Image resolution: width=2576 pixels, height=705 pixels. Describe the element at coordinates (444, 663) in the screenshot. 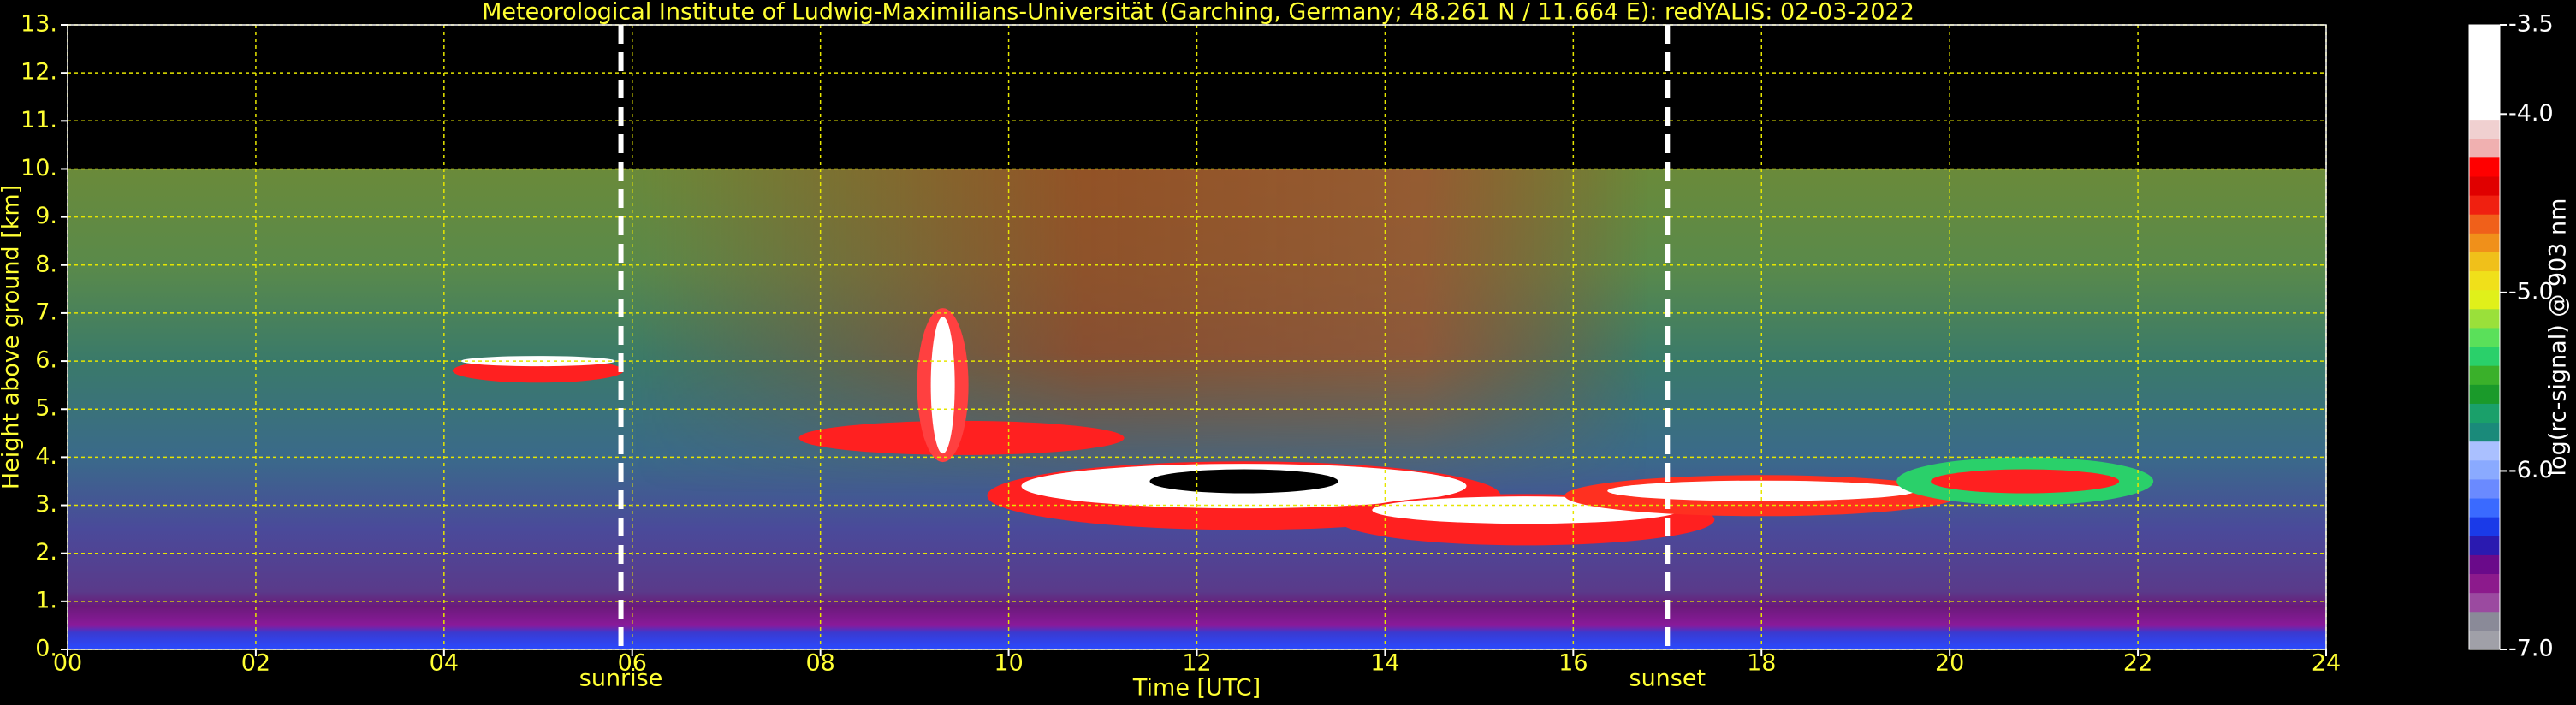

I see `x-tick-label: 04` at that location.